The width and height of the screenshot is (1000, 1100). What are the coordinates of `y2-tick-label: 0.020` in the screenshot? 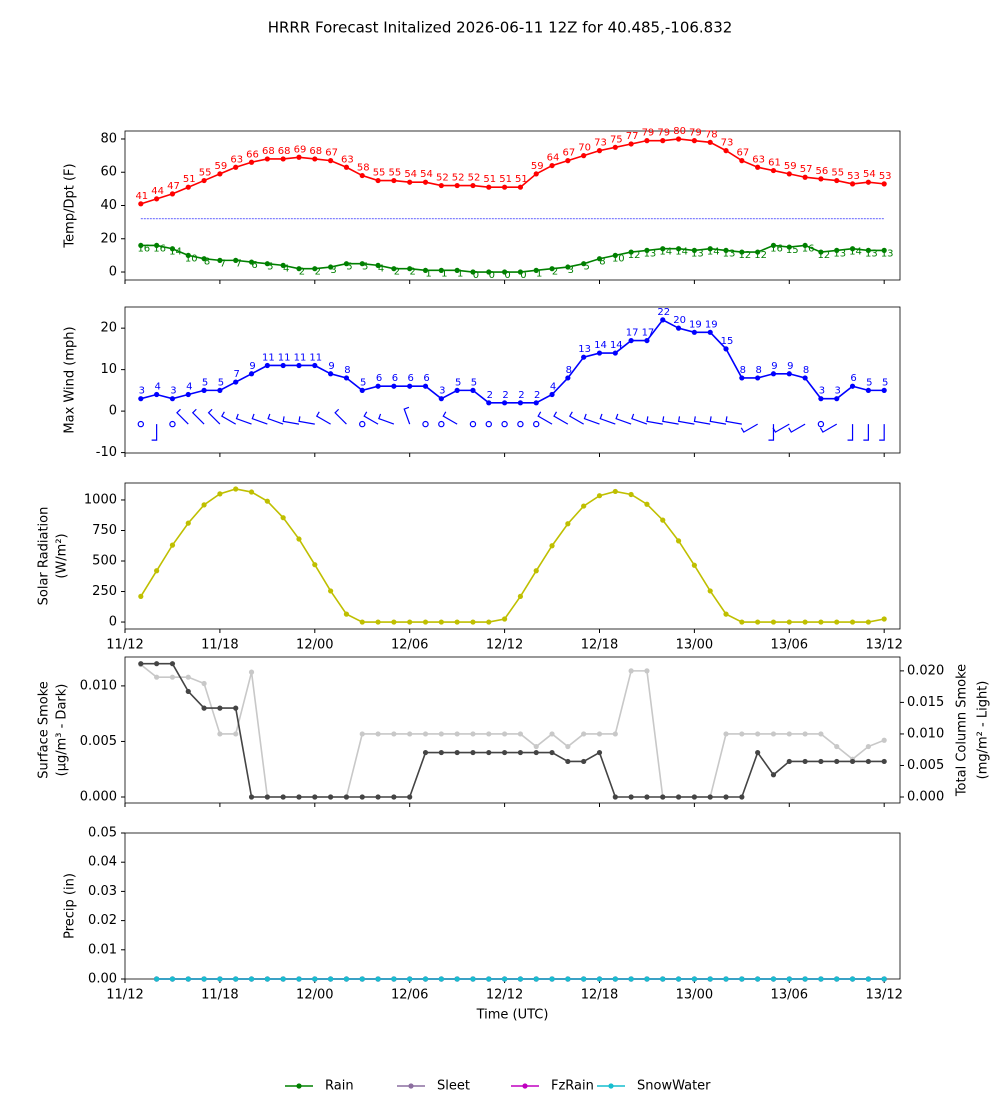 It's located at (925, 670).